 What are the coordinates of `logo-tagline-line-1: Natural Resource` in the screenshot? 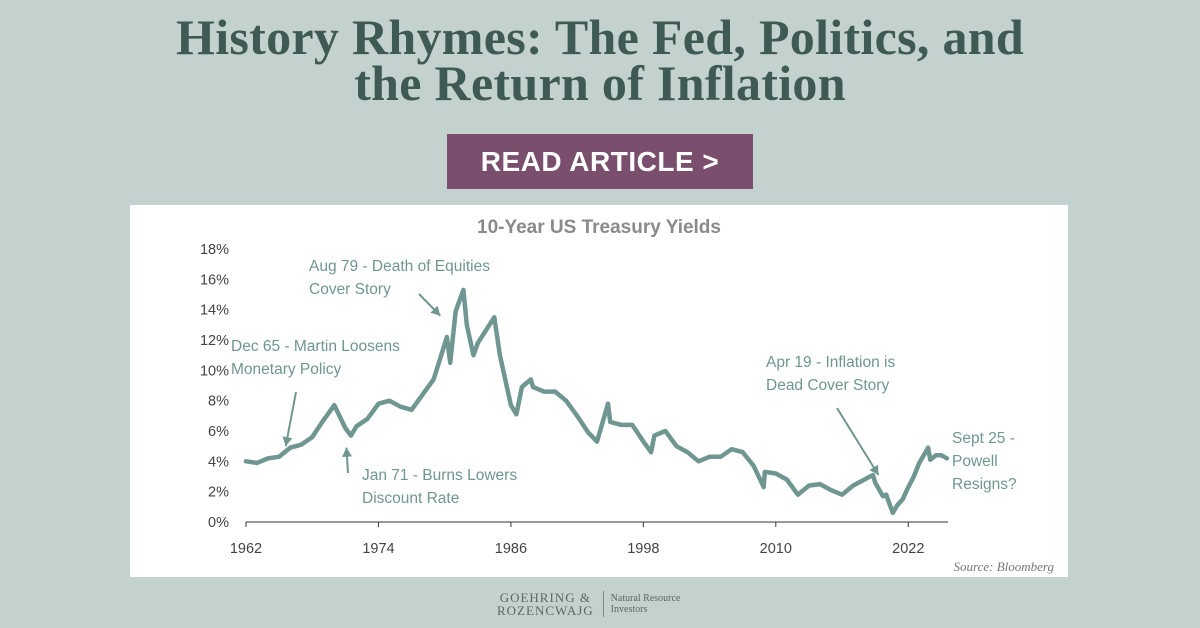 It's located at (645, 598).